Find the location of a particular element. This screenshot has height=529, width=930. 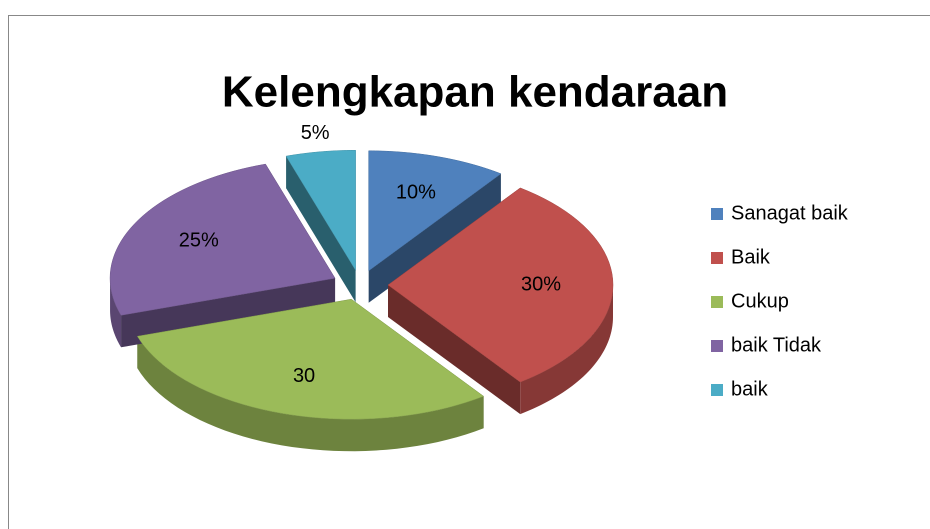

data-label: 25% is located at coordinates (199, 240).